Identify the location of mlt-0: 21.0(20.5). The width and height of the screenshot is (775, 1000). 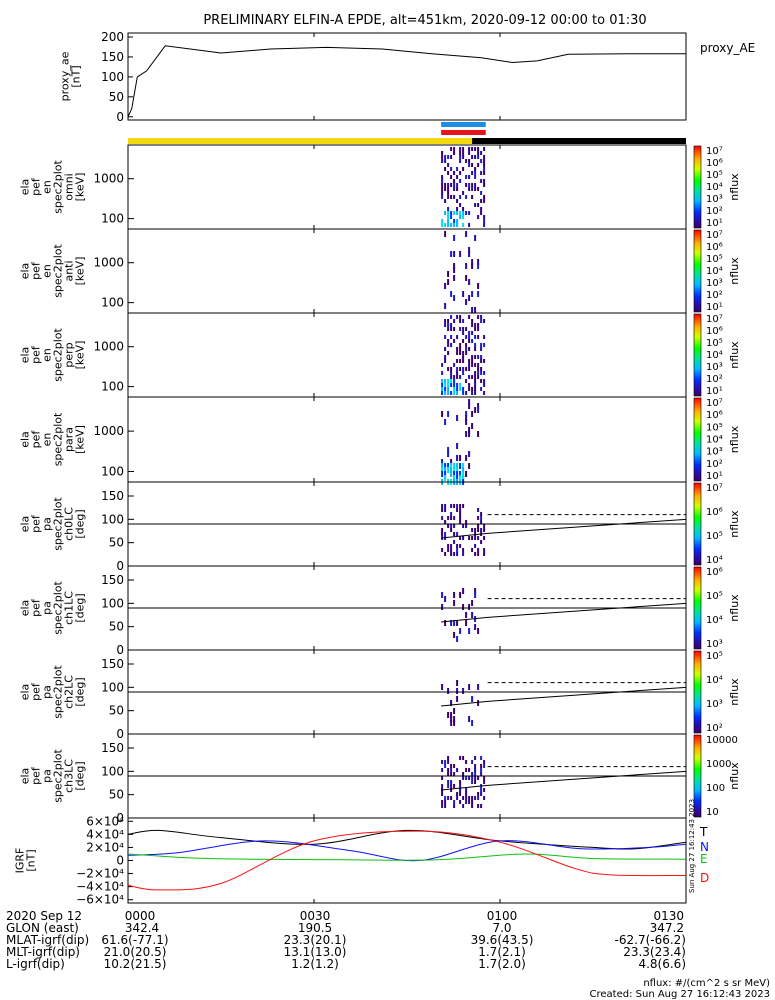
(135, 952).